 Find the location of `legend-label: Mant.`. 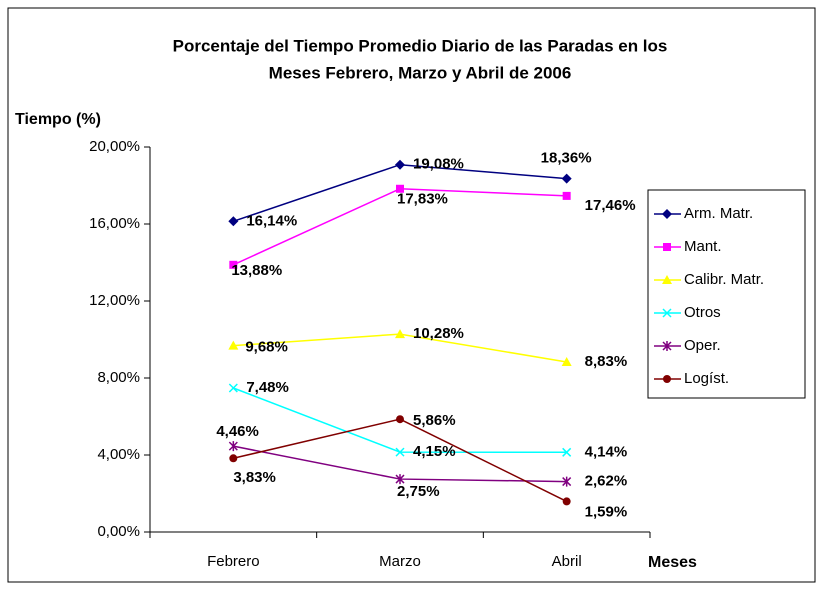

legend-label: Mant. is located at coordinates (703, 246).